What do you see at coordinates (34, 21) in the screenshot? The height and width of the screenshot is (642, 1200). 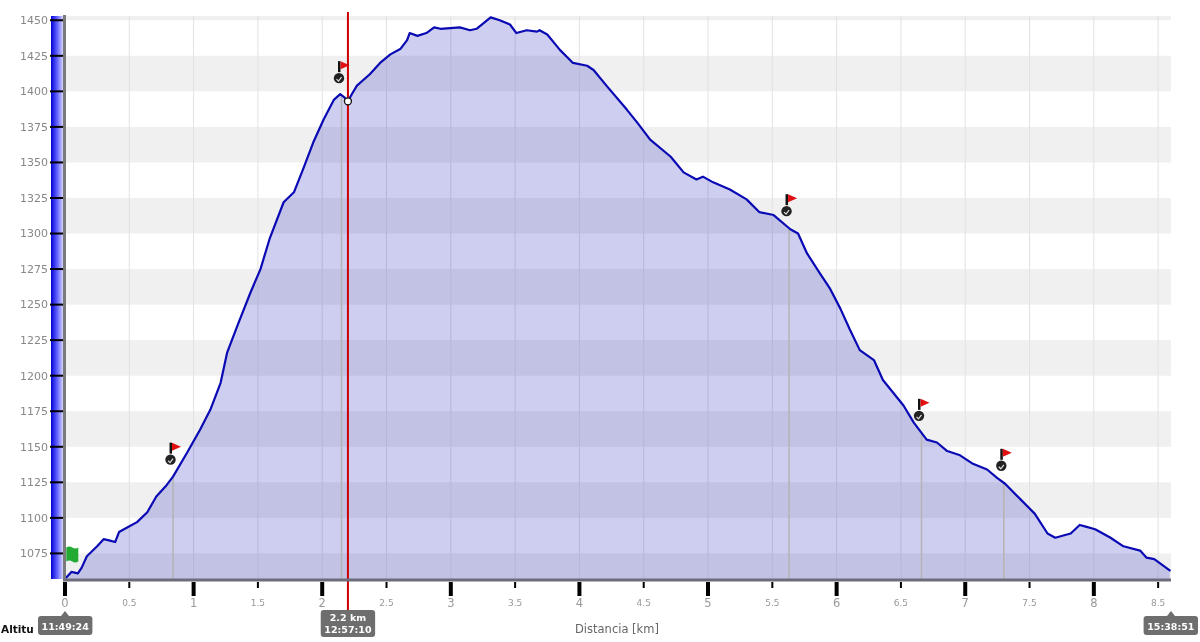 I see `y-tick-label: 1450` at bounding box center [34, 21].